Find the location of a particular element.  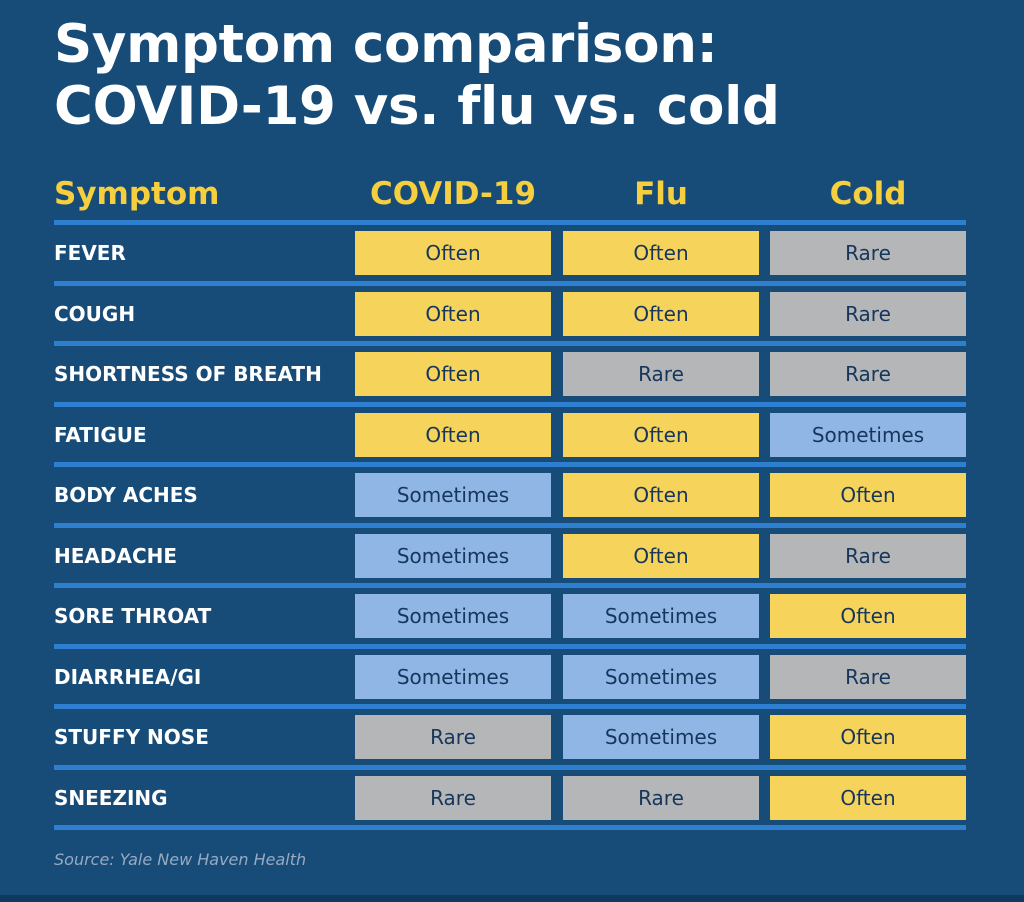

symptom-label: SHORTNESS OF BREATH is located at coordinates (188, 374).